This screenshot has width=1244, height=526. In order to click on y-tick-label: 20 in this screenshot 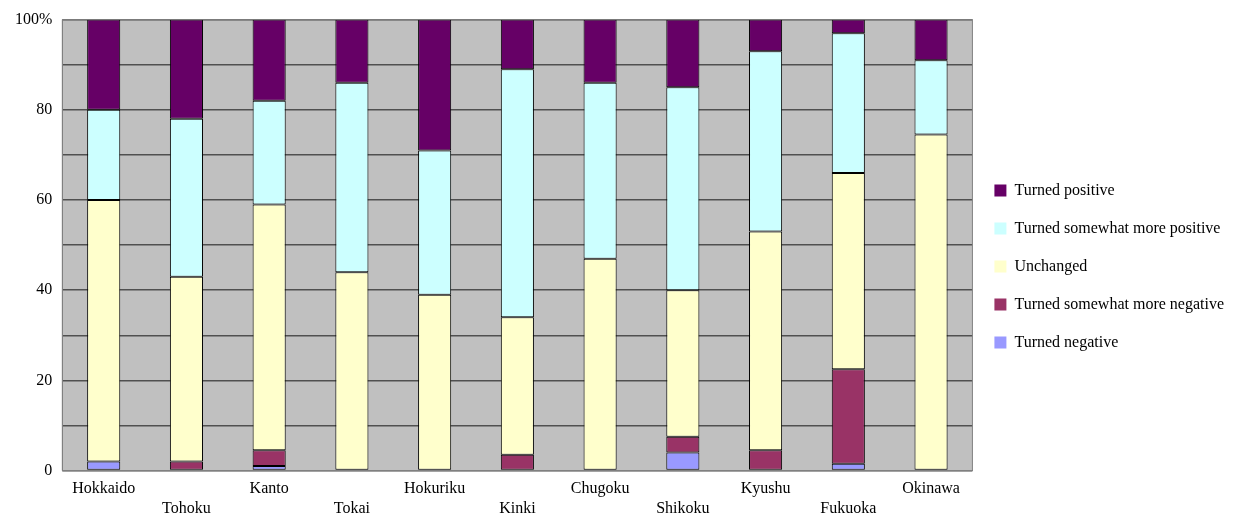, I will do `click(44, 379)`.